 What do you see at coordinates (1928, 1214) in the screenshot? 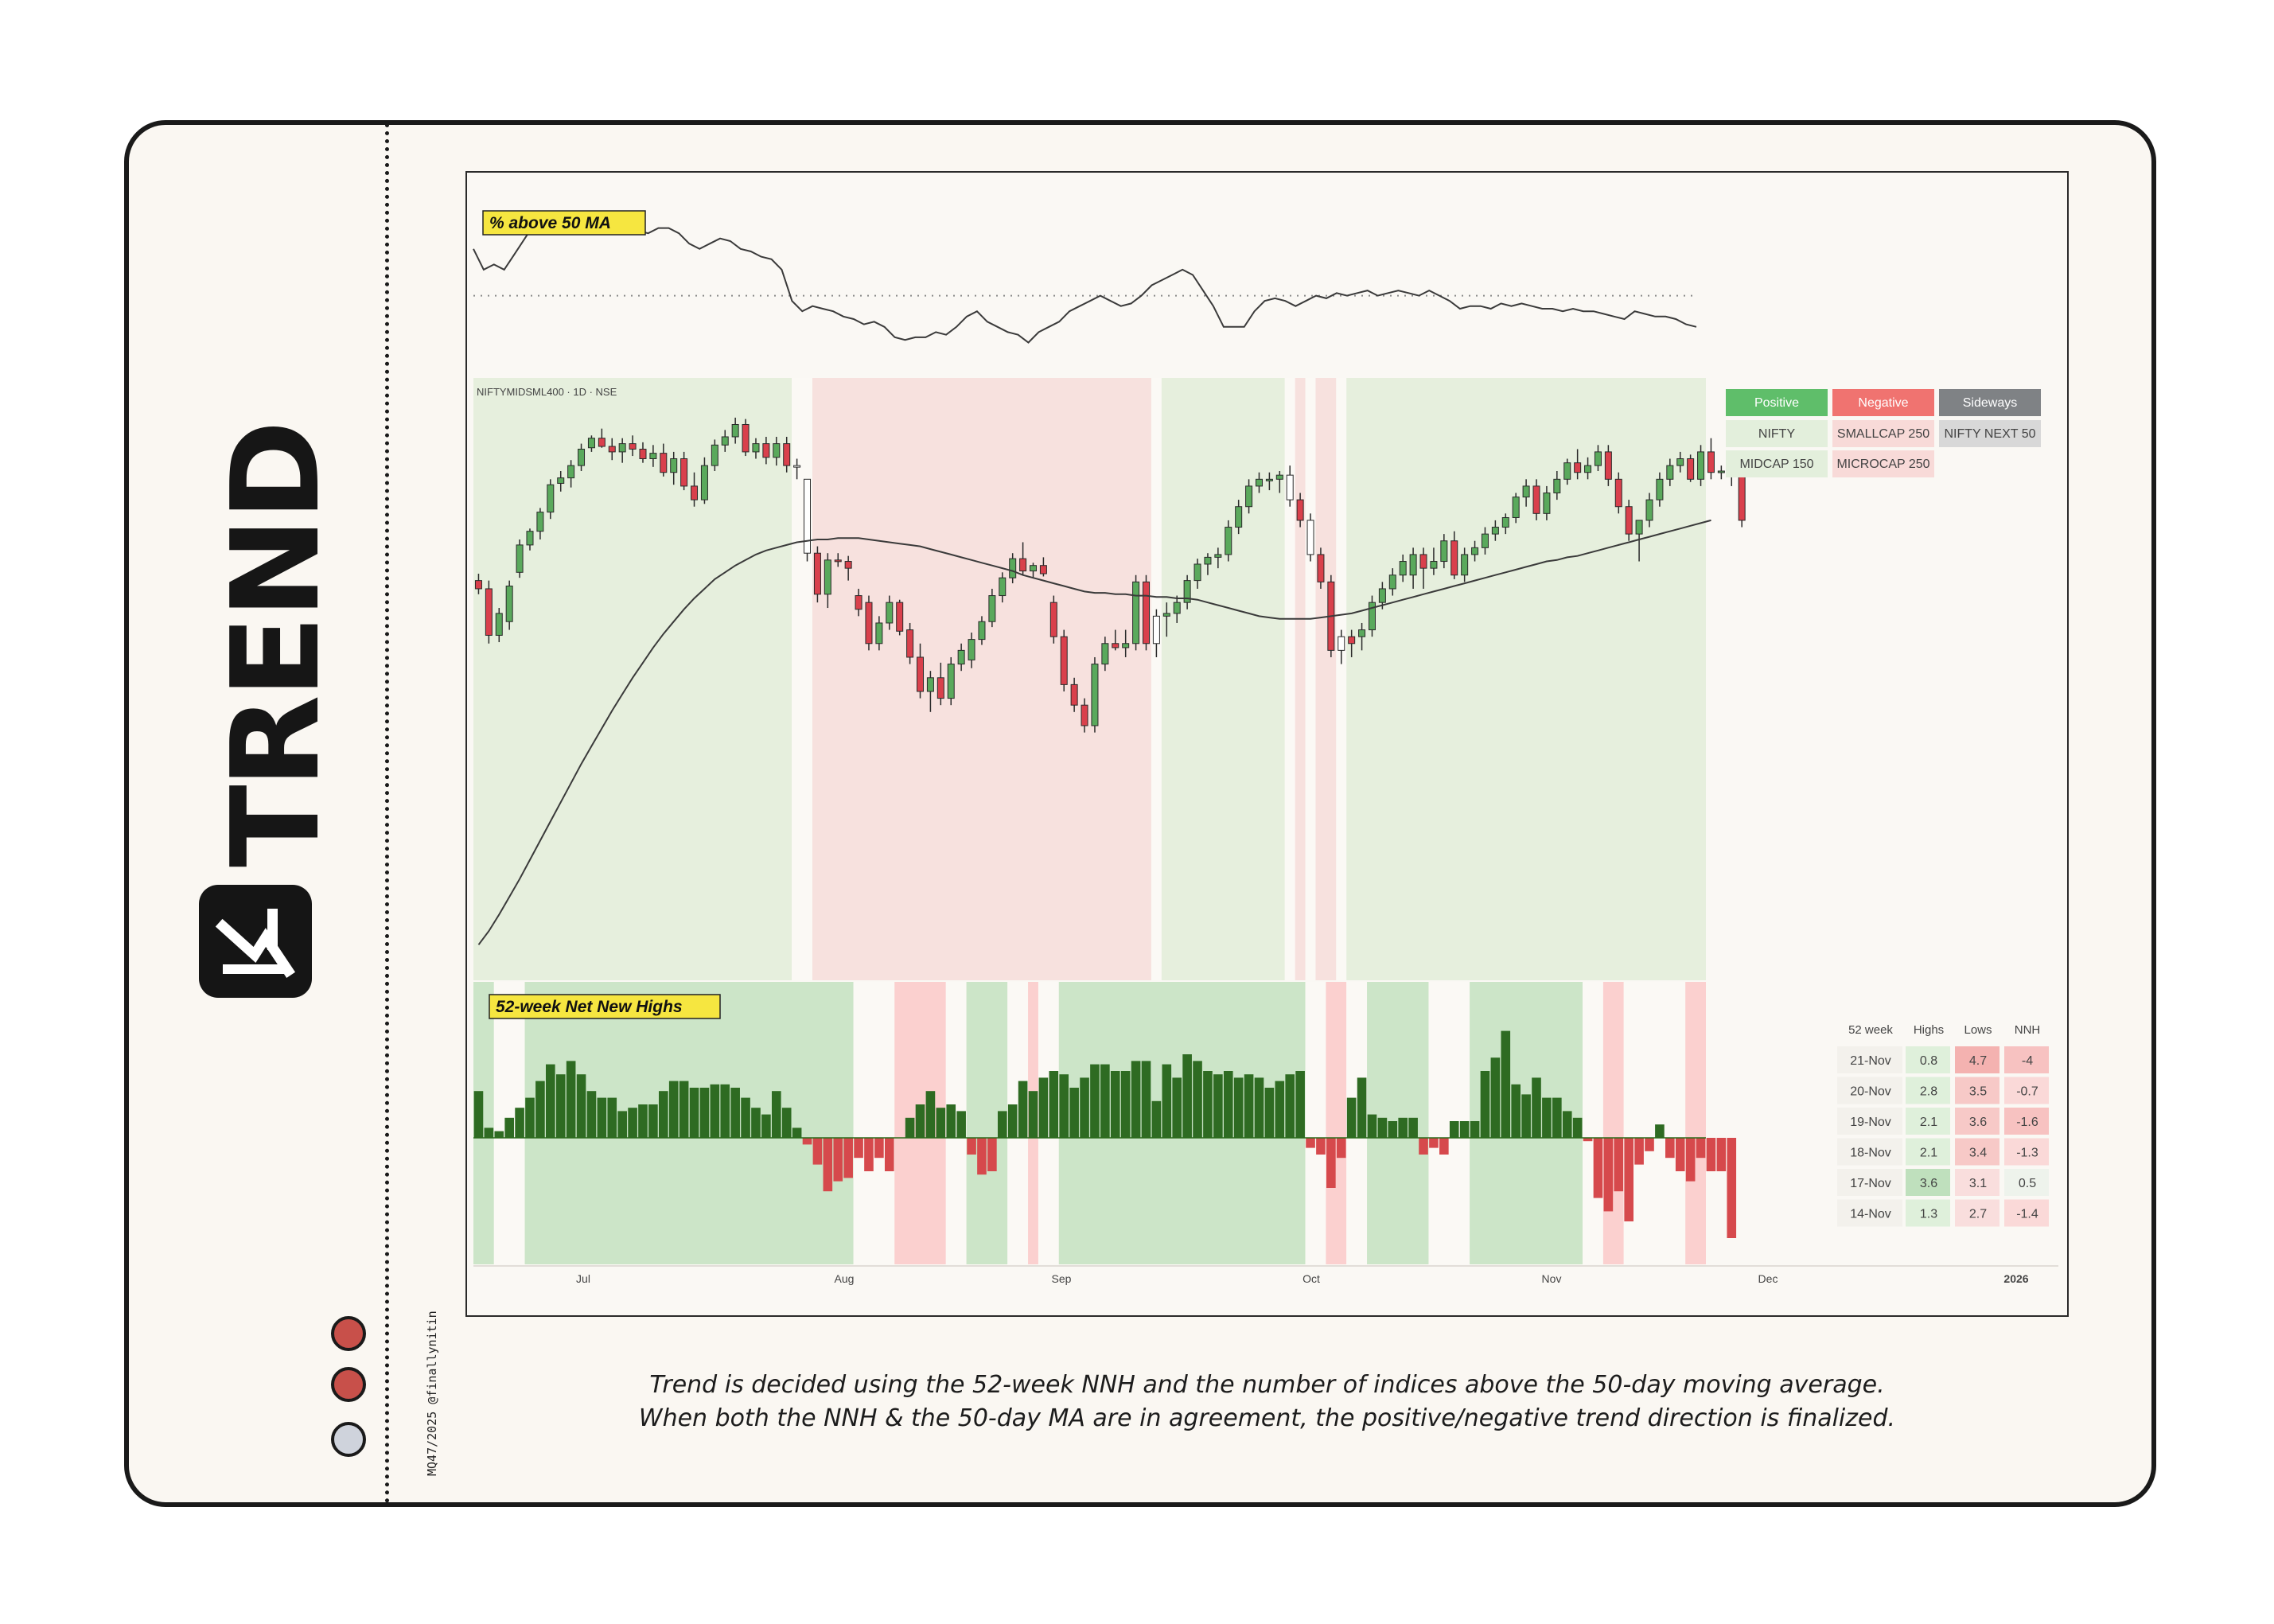
I see `nnh-table-cell: 1.3` at bounding box center [1928, 1214].